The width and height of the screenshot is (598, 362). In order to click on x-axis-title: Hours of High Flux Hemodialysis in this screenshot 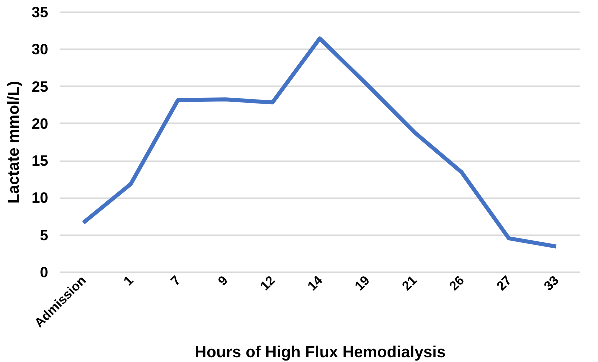, I will do `click(320, 353)`.